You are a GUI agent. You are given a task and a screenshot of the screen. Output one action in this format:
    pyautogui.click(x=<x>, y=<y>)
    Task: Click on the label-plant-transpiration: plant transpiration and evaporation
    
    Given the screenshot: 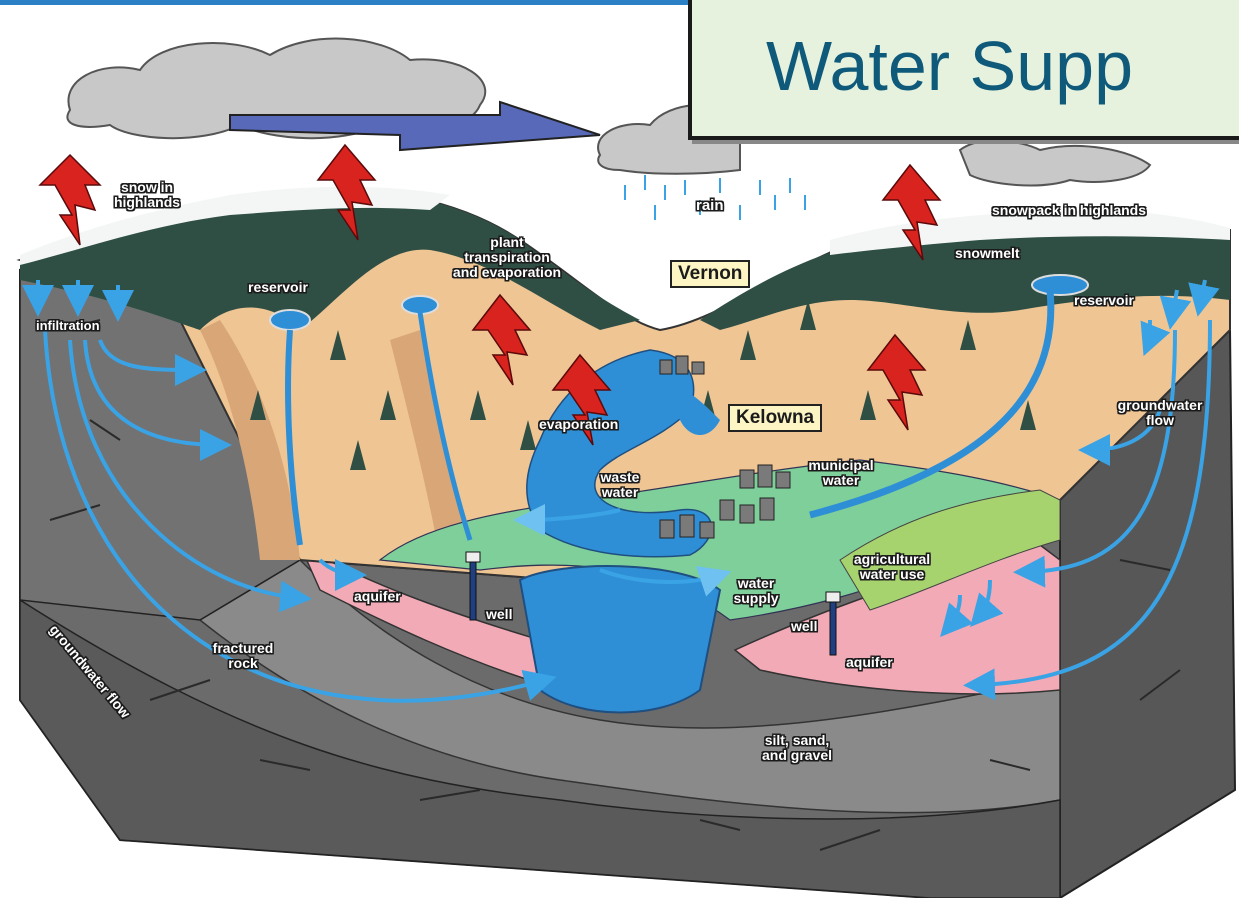 What is the action you would take?
    pyautogui.click(x=507, y=257)
    